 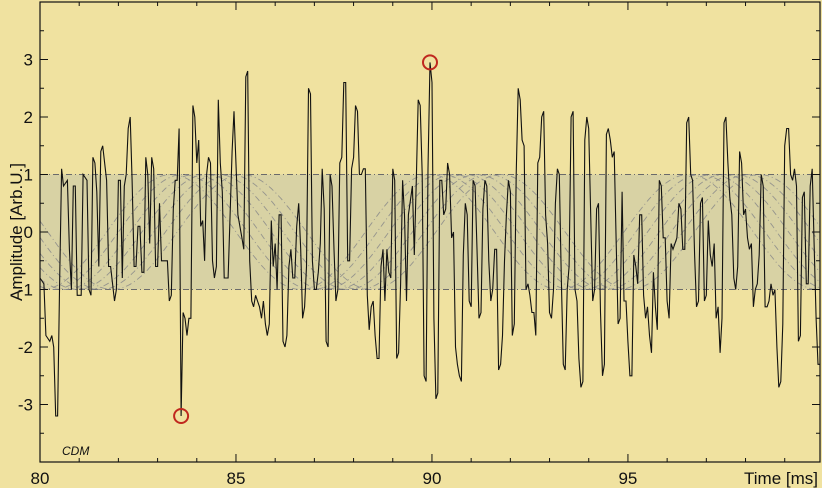 What do you see at coordinates (28, 117) in the screenshot?
I see `y-tick-label: 2` at bounding box center [28, 117].